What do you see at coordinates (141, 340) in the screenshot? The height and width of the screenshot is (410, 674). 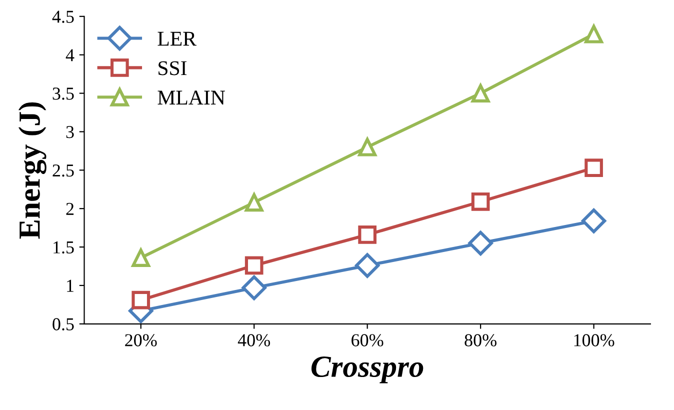 I see `x-tick-label: 20%` at bounding box center [141, 340].